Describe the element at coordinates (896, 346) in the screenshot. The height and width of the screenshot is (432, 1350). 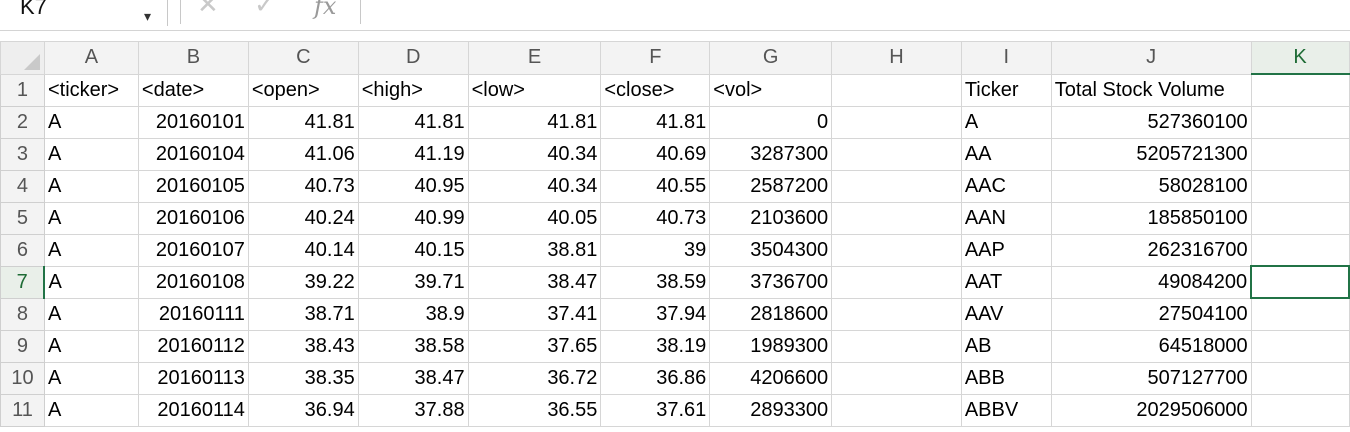
I see `cell-h9` at that location.